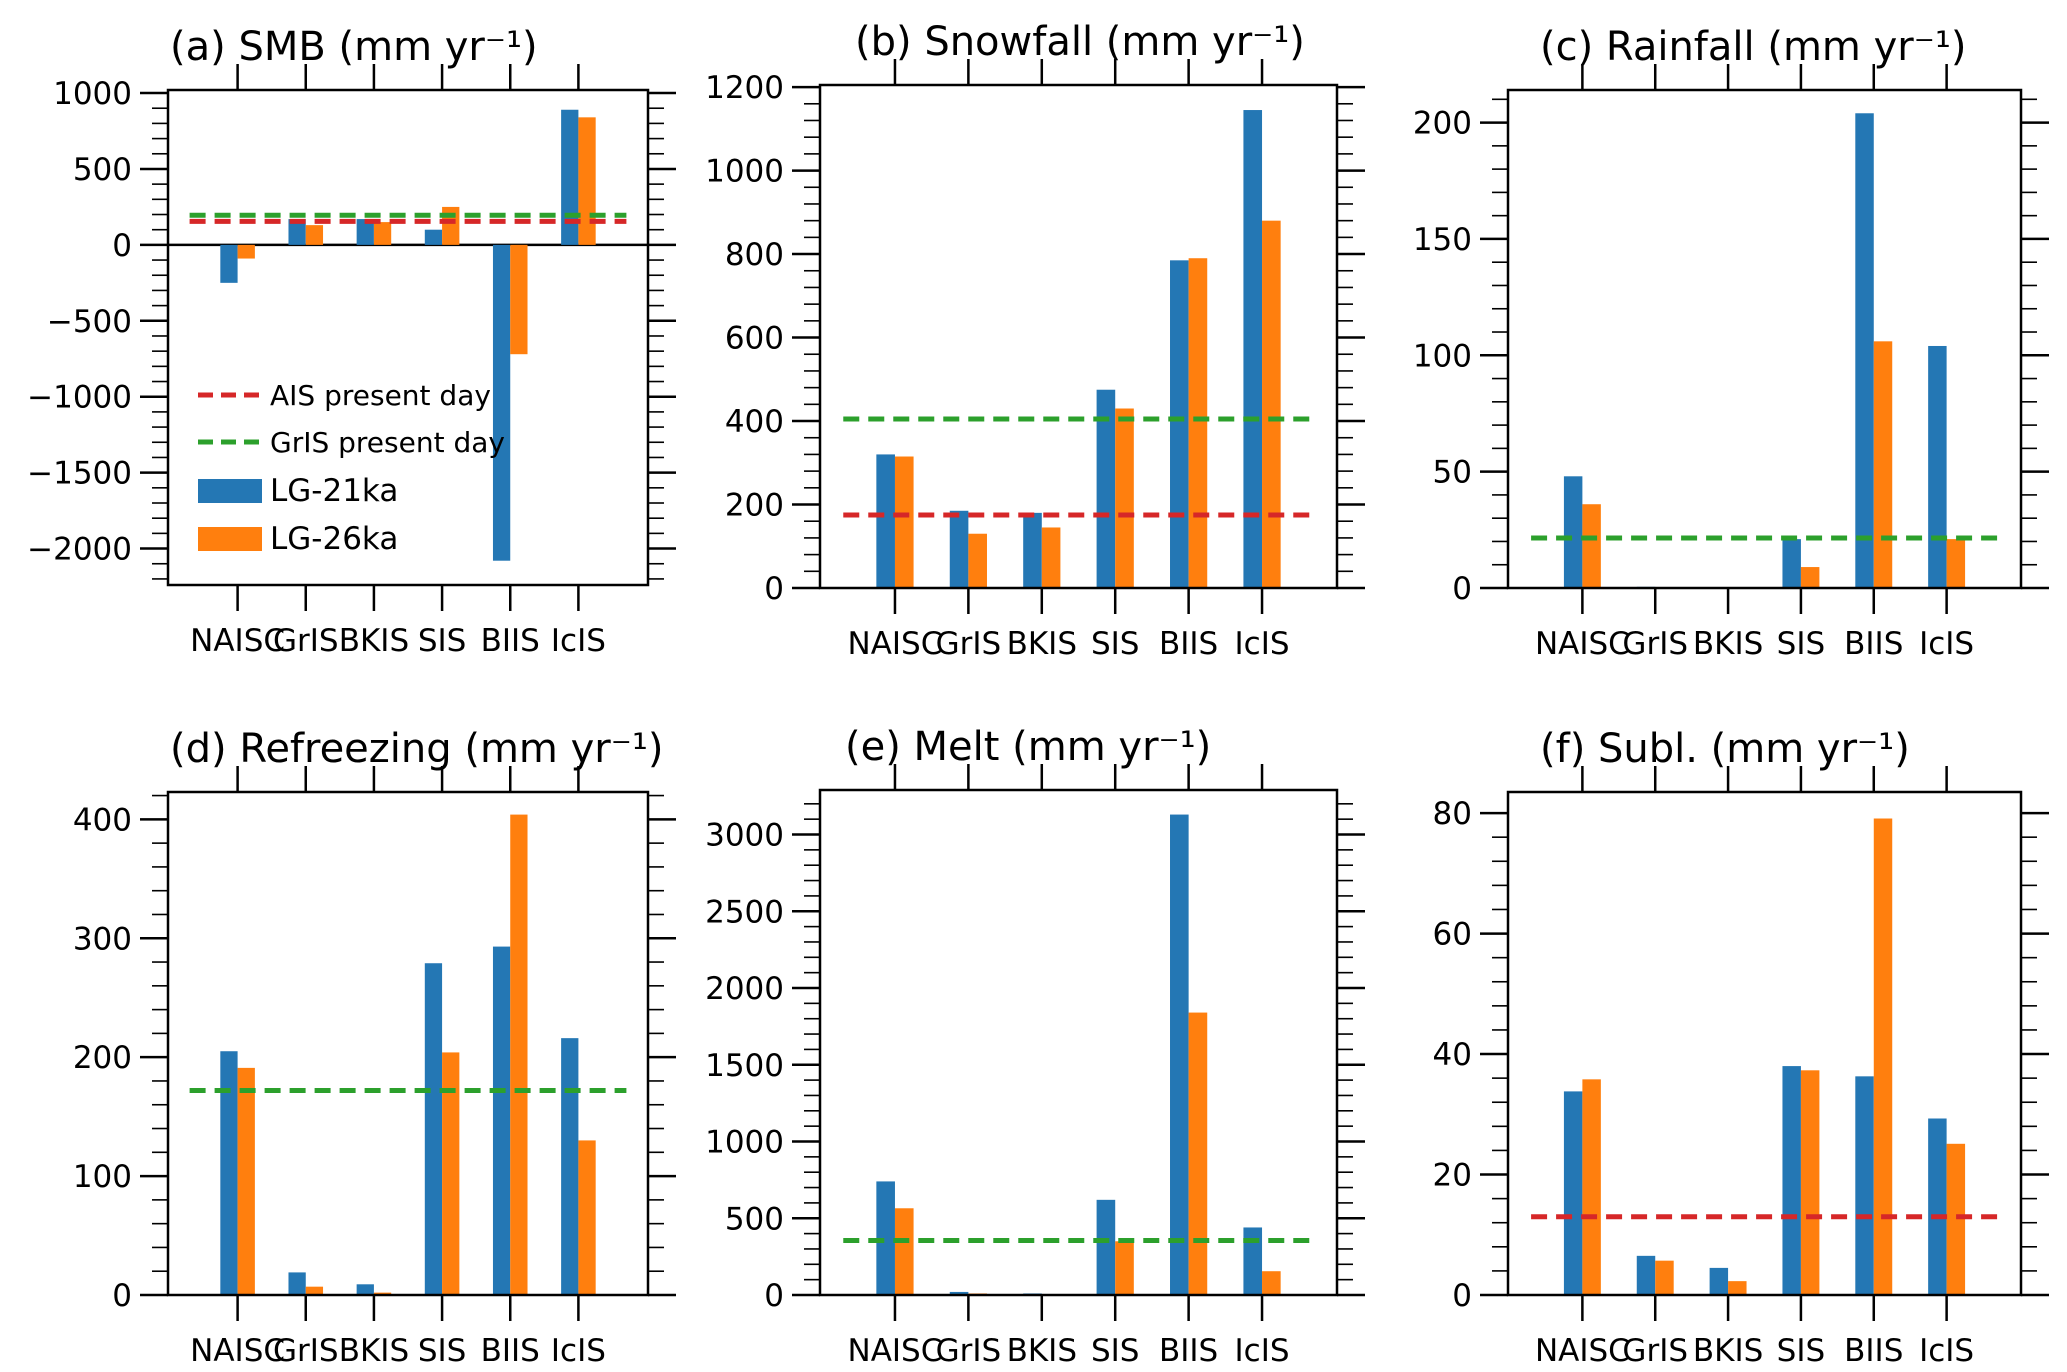 Image resolution: width=2067 pixels, height=1372 pixels. I want to click on y-tick-label: 60, so click(1452, 935).